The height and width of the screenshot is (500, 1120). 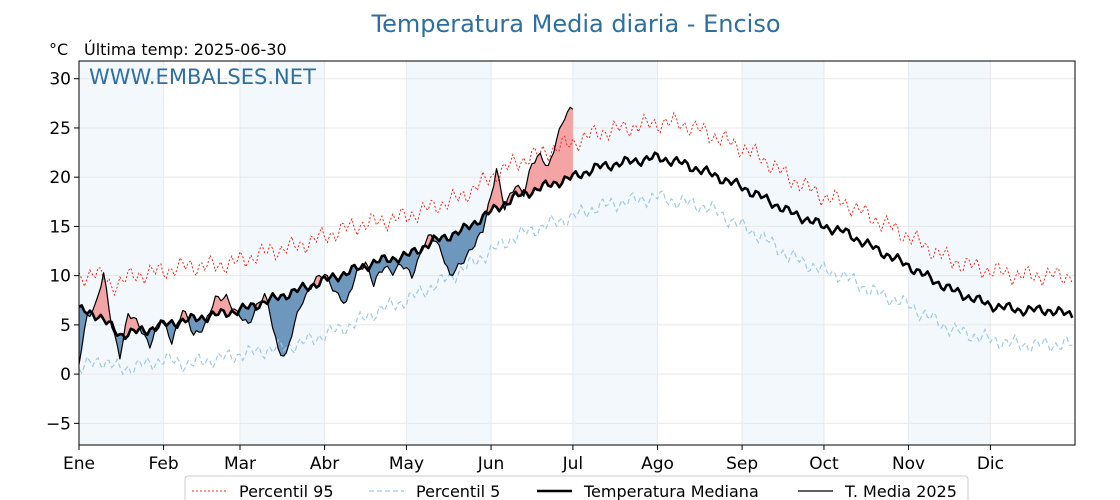 I want to click on watermark-text: WWW.EMBALSES.NET, so click(x=202, y=77).